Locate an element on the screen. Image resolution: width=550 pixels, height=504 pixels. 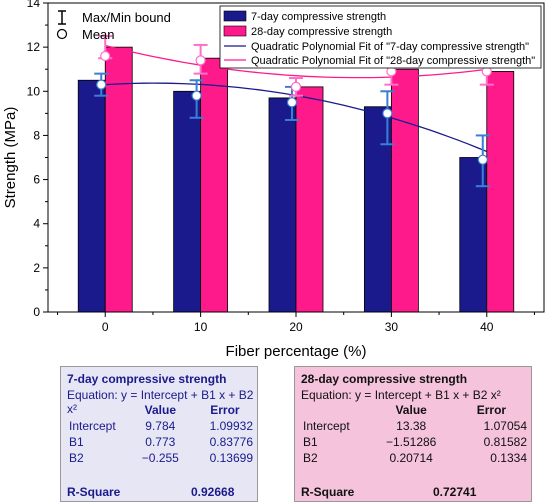
row-value: 0.773 is located at coordinates (160, 442).